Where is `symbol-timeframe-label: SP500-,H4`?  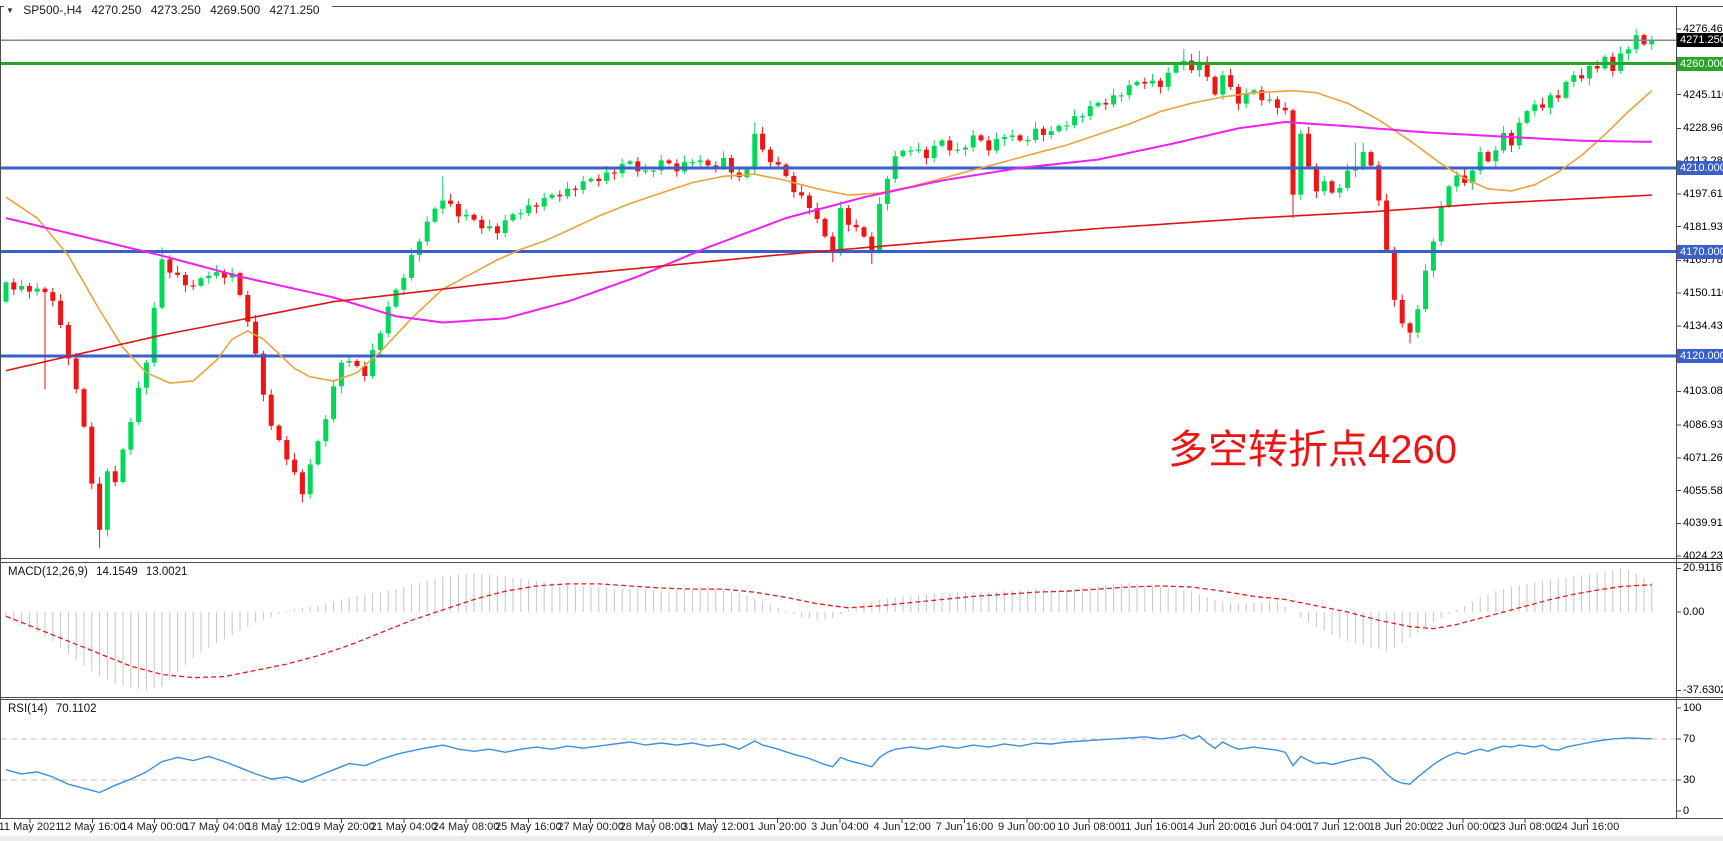 symbol-timeframe-label: SP500-,H4 is located at coordinates (52, 10).